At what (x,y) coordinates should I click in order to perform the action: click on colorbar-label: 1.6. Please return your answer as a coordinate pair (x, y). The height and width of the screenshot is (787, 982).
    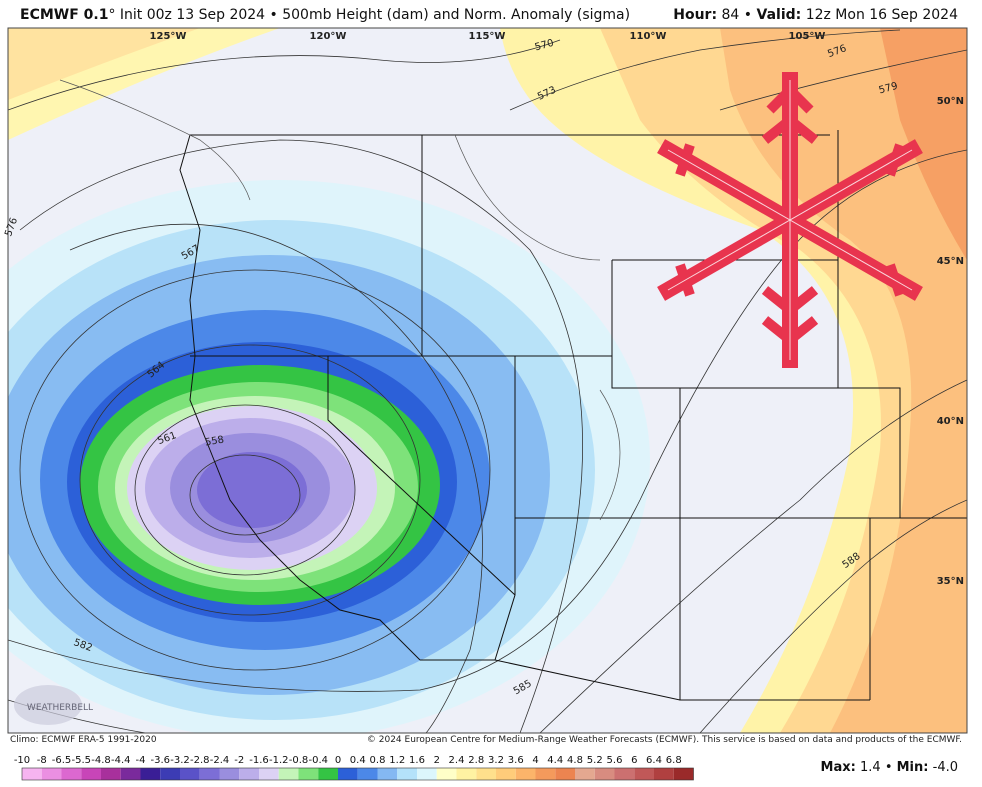
    Looking at the image, I should click on (417, 760).